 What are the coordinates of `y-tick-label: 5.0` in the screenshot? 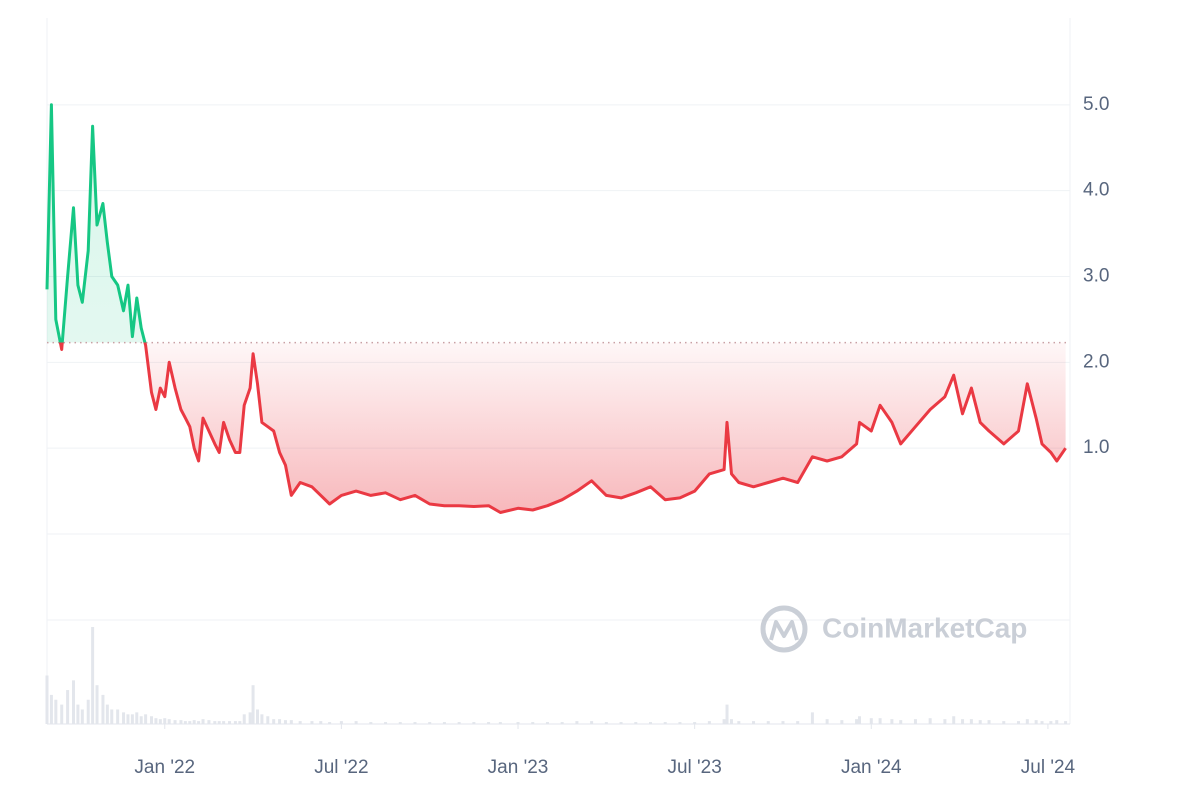 It's located at (1096, 104).